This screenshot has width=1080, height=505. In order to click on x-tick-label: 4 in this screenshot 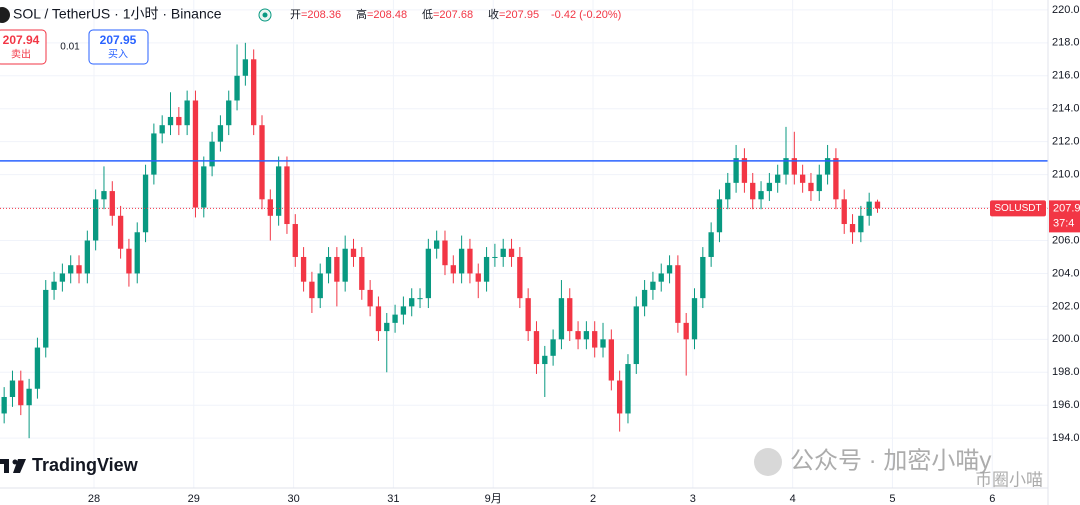, I will do `click(793, 499)`.